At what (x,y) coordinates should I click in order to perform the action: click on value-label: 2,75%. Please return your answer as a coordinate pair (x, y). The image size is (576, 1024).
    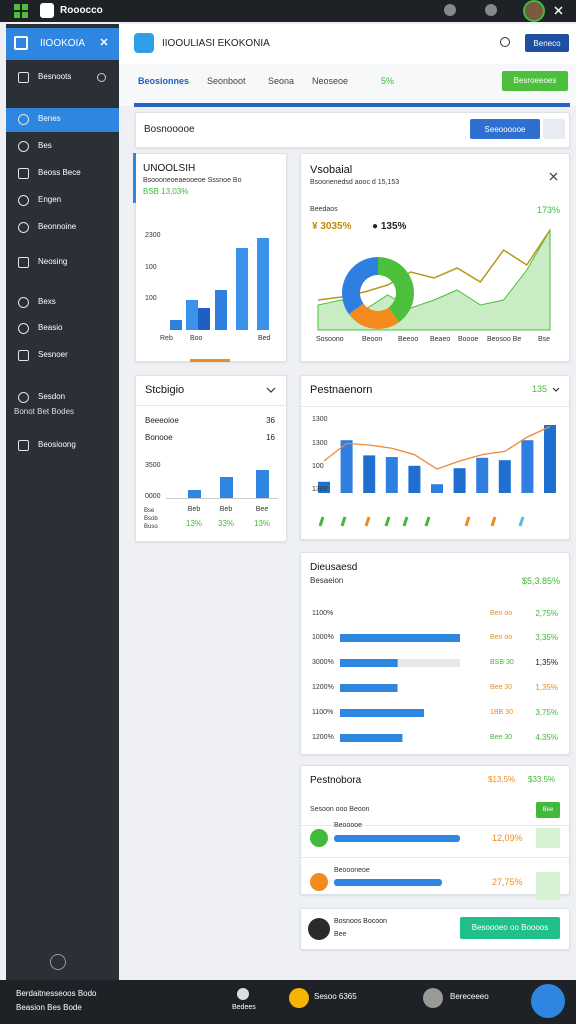
    Looking at the image, I should click on (546, 613).